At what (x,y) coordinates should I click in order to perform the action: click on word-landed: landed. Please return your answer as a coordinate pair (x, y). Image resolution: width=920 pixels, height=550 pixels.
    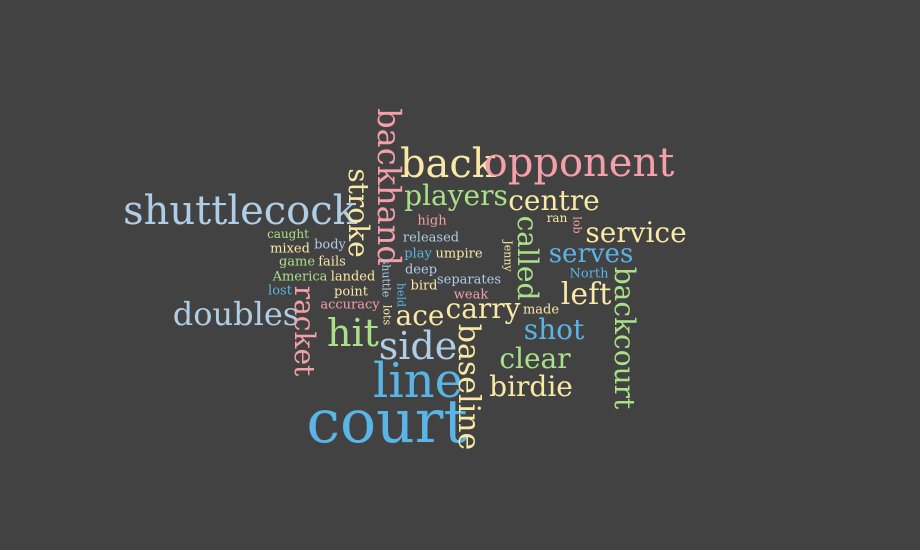
    Looking at the image, I should click on (353, 277).